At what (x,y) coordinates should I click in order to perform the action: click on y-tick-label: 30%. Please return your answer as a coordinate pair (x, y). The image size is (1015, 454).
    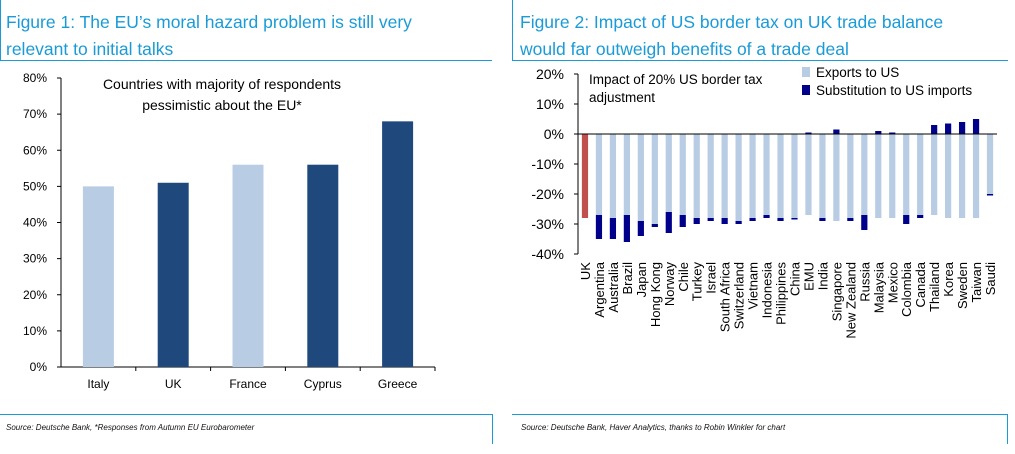
    Looking at the image, I should click on (35, 259).